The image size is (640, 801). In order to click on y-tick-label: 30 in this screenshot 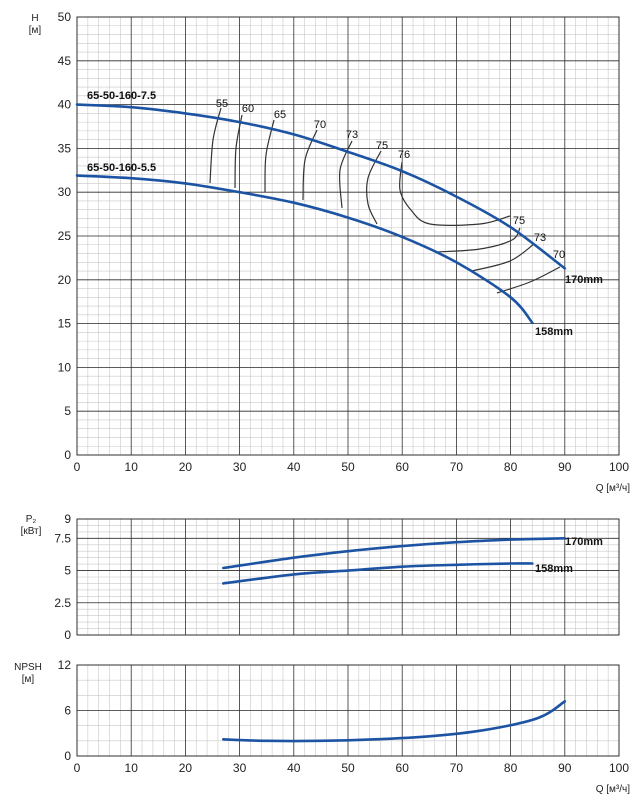, I will do `click(65, 192)`.